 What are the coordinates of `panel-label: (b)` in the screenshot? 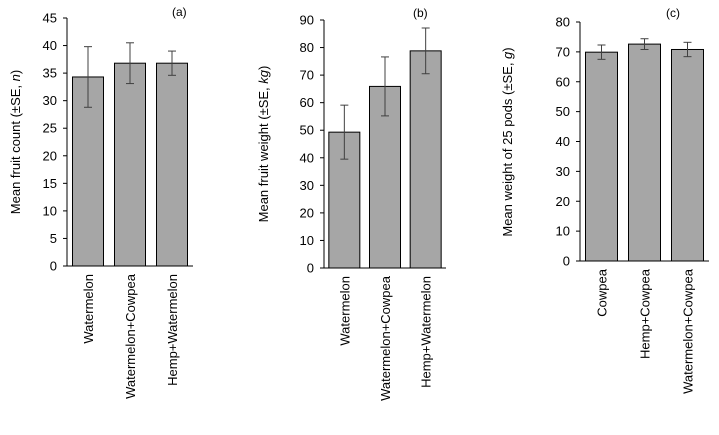 It's located at (420, 13).